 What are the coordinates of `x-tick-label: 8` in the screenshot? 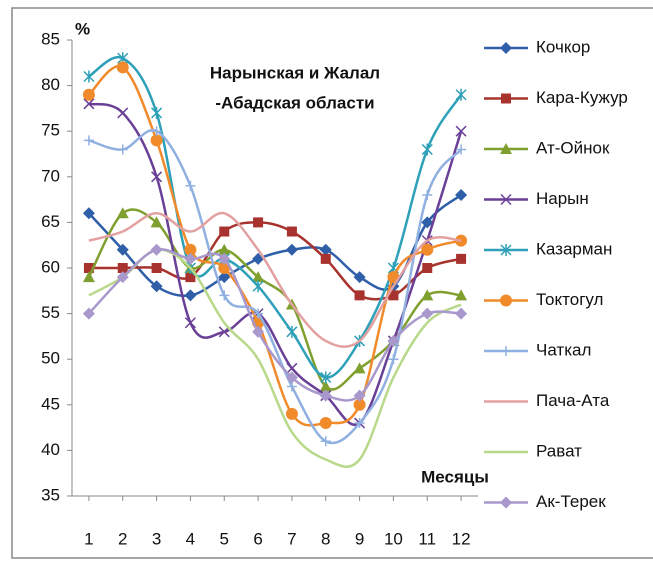 It's located at (325, 538).